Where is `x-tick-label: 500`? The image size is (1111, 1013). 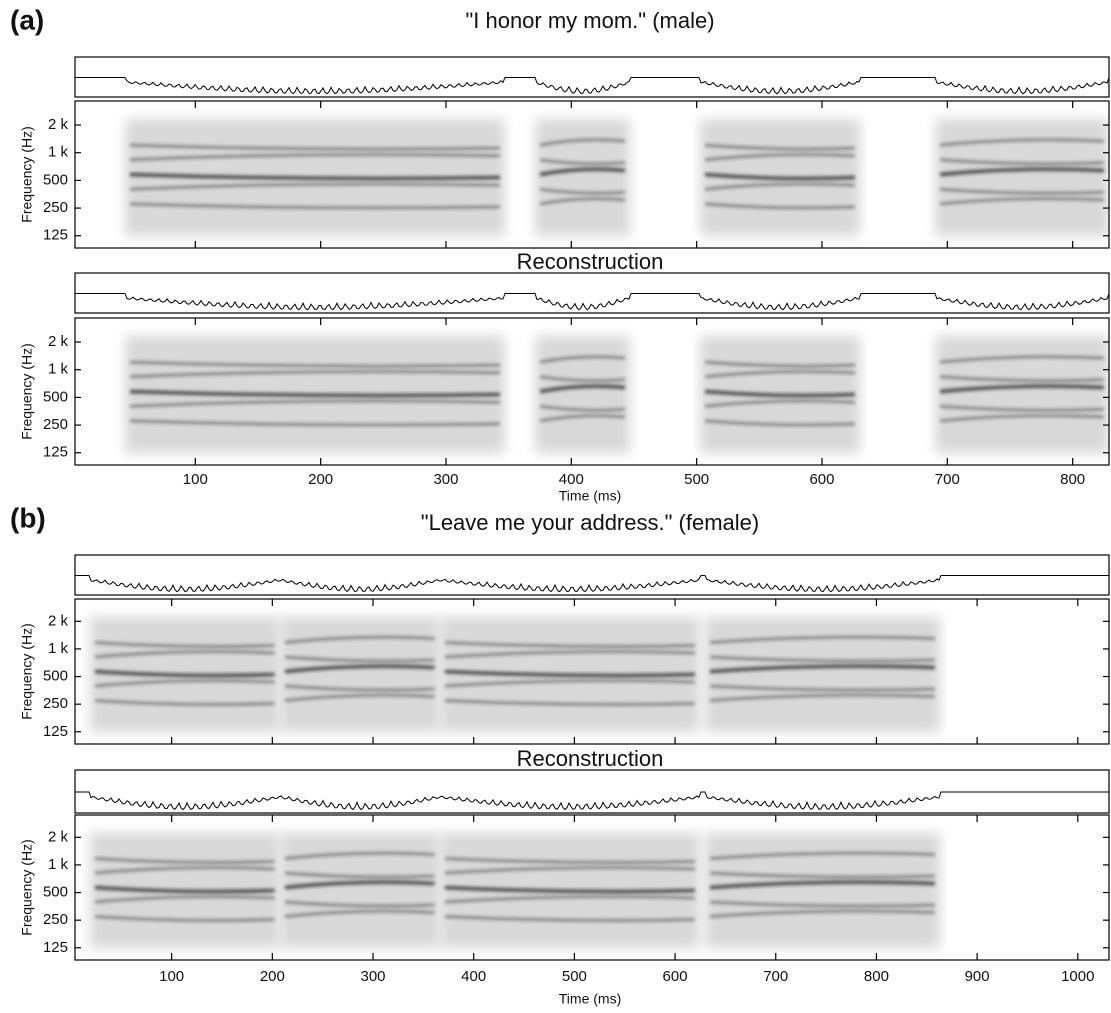
x-tick-label: 500 is located at coordinates (574, 976).